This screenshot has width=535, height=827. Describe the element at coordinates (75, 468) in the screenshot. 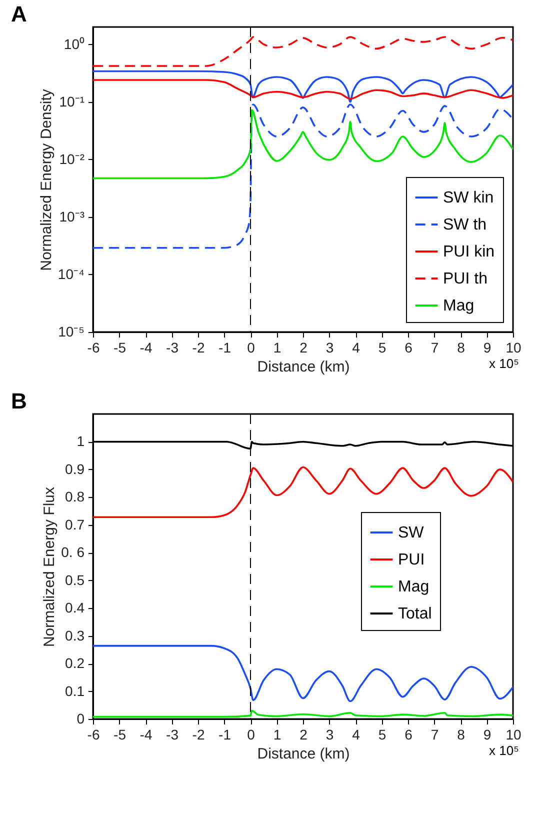

I see `y-tick-label: 0.9` at that location.